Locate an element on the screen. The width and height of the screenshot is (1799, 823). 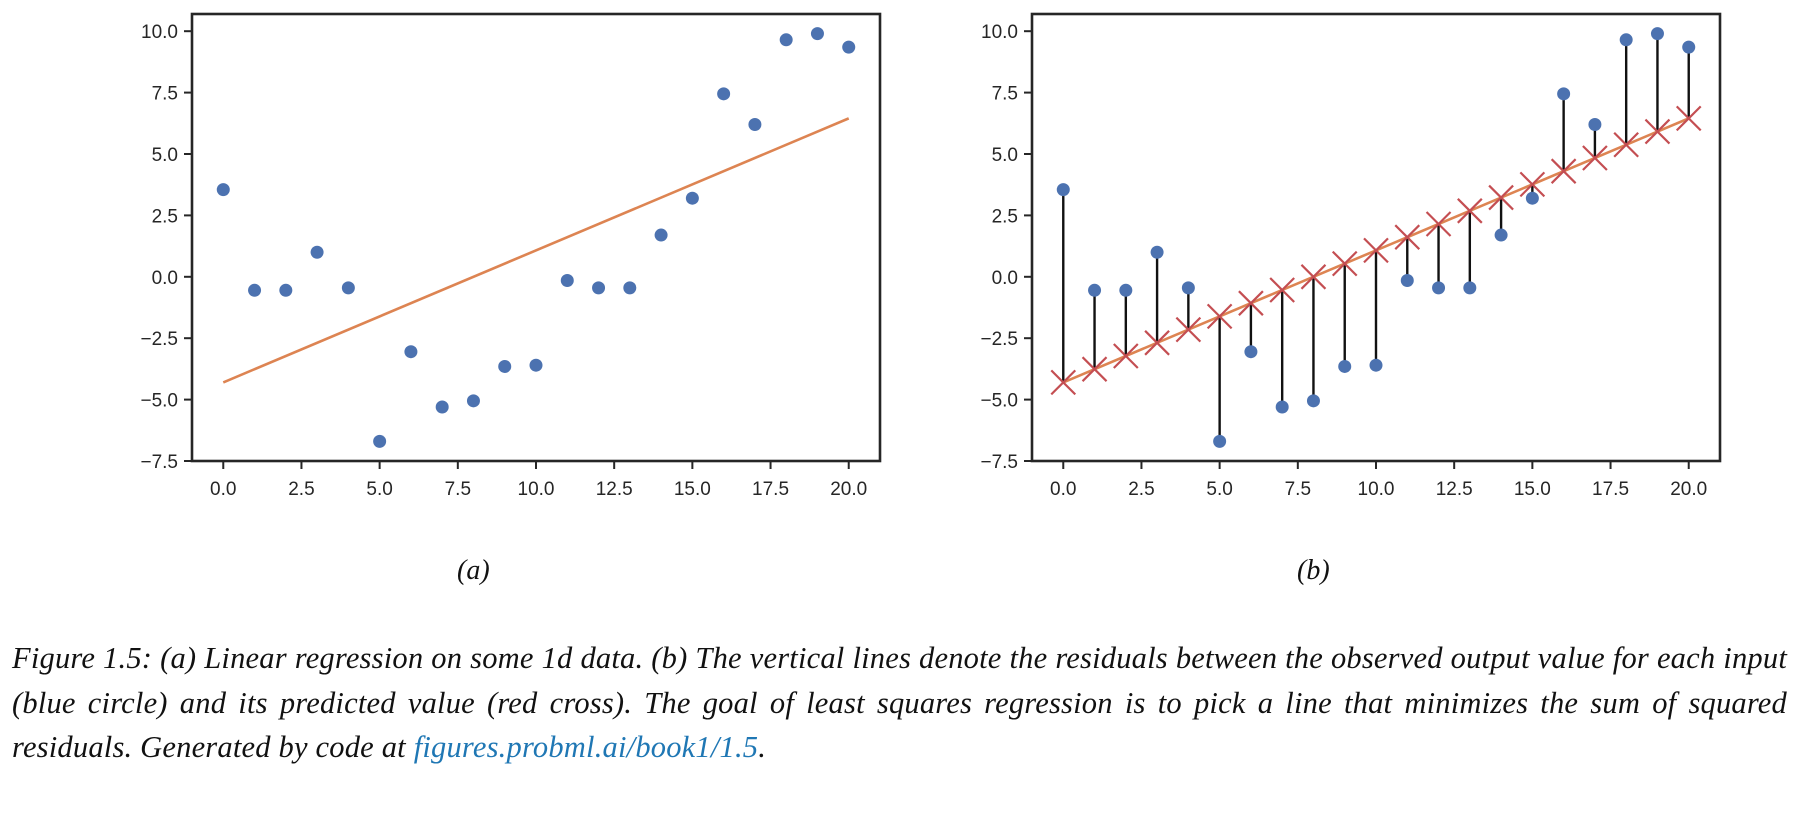
subfigure-label-b: (b) is located at coordinates (1313, 570).